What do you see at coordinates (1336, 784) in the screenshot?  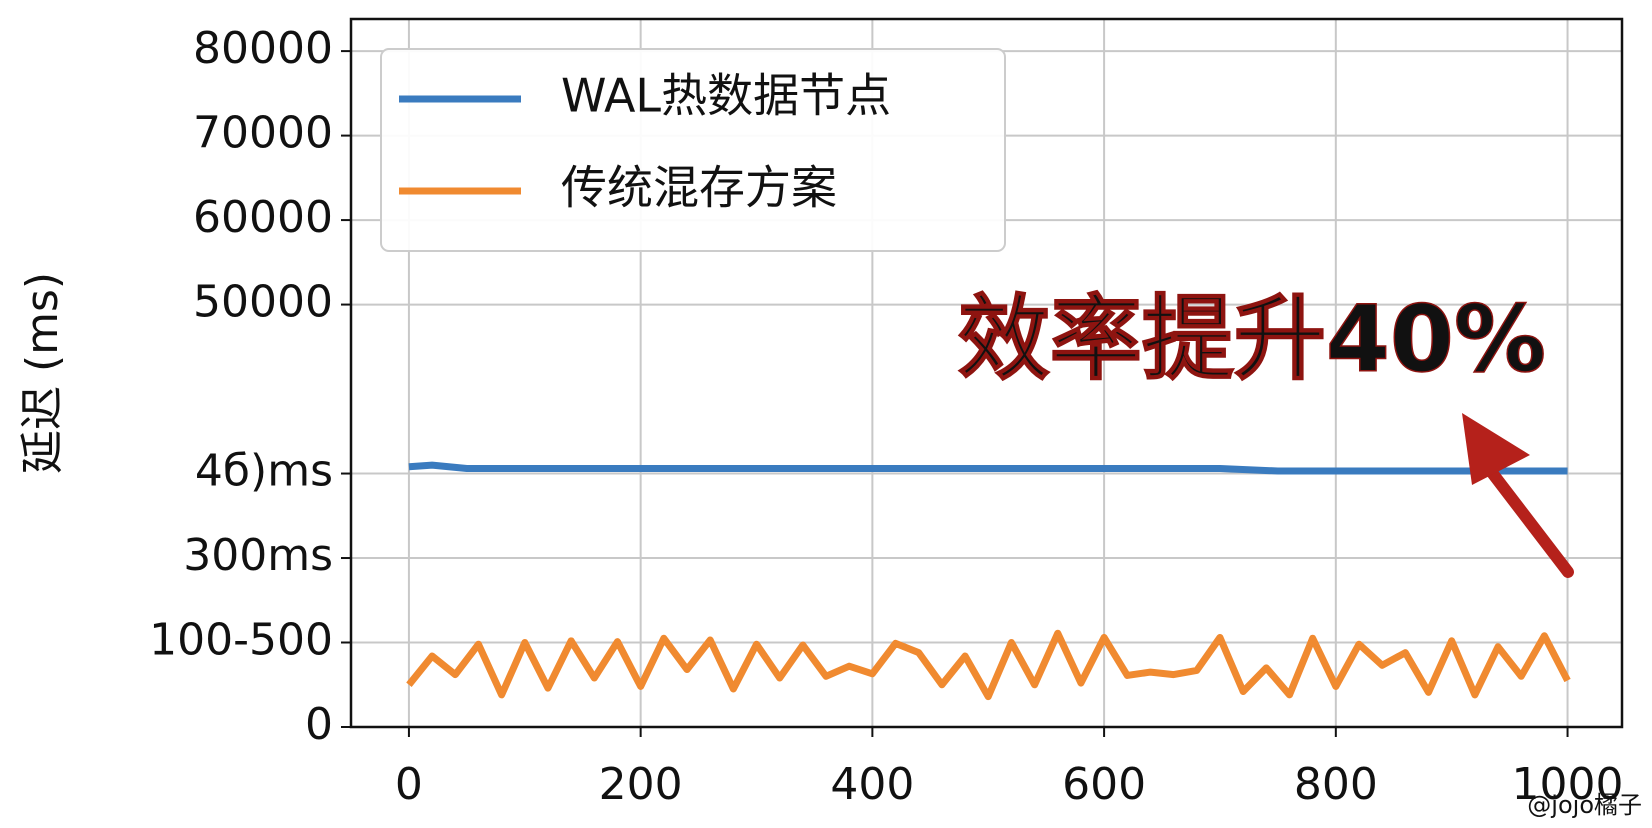 I see `x-tick-label: 800` at bounding box center [1336, 784].